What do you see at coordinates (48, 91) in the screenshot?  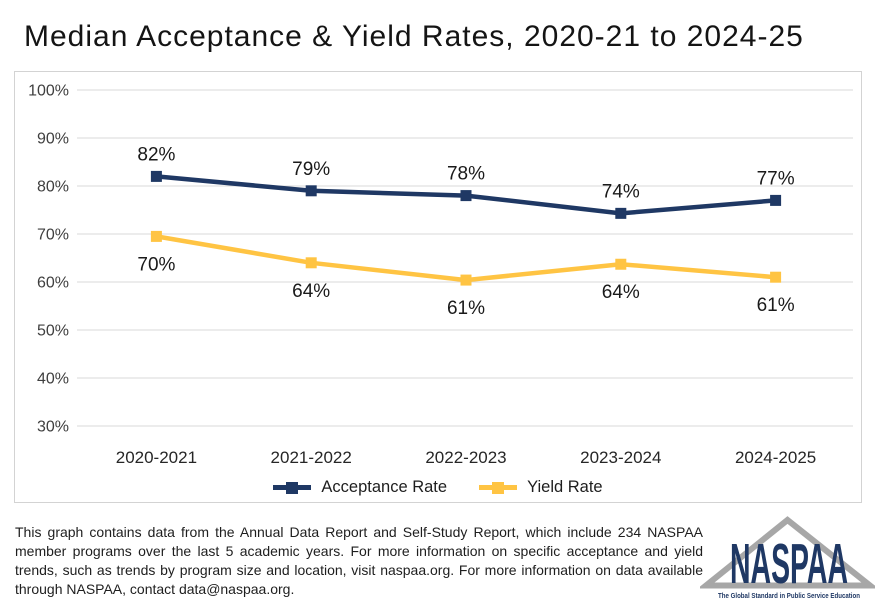 I see `y-tick-label: 100%` at bounding box center [48, 91].